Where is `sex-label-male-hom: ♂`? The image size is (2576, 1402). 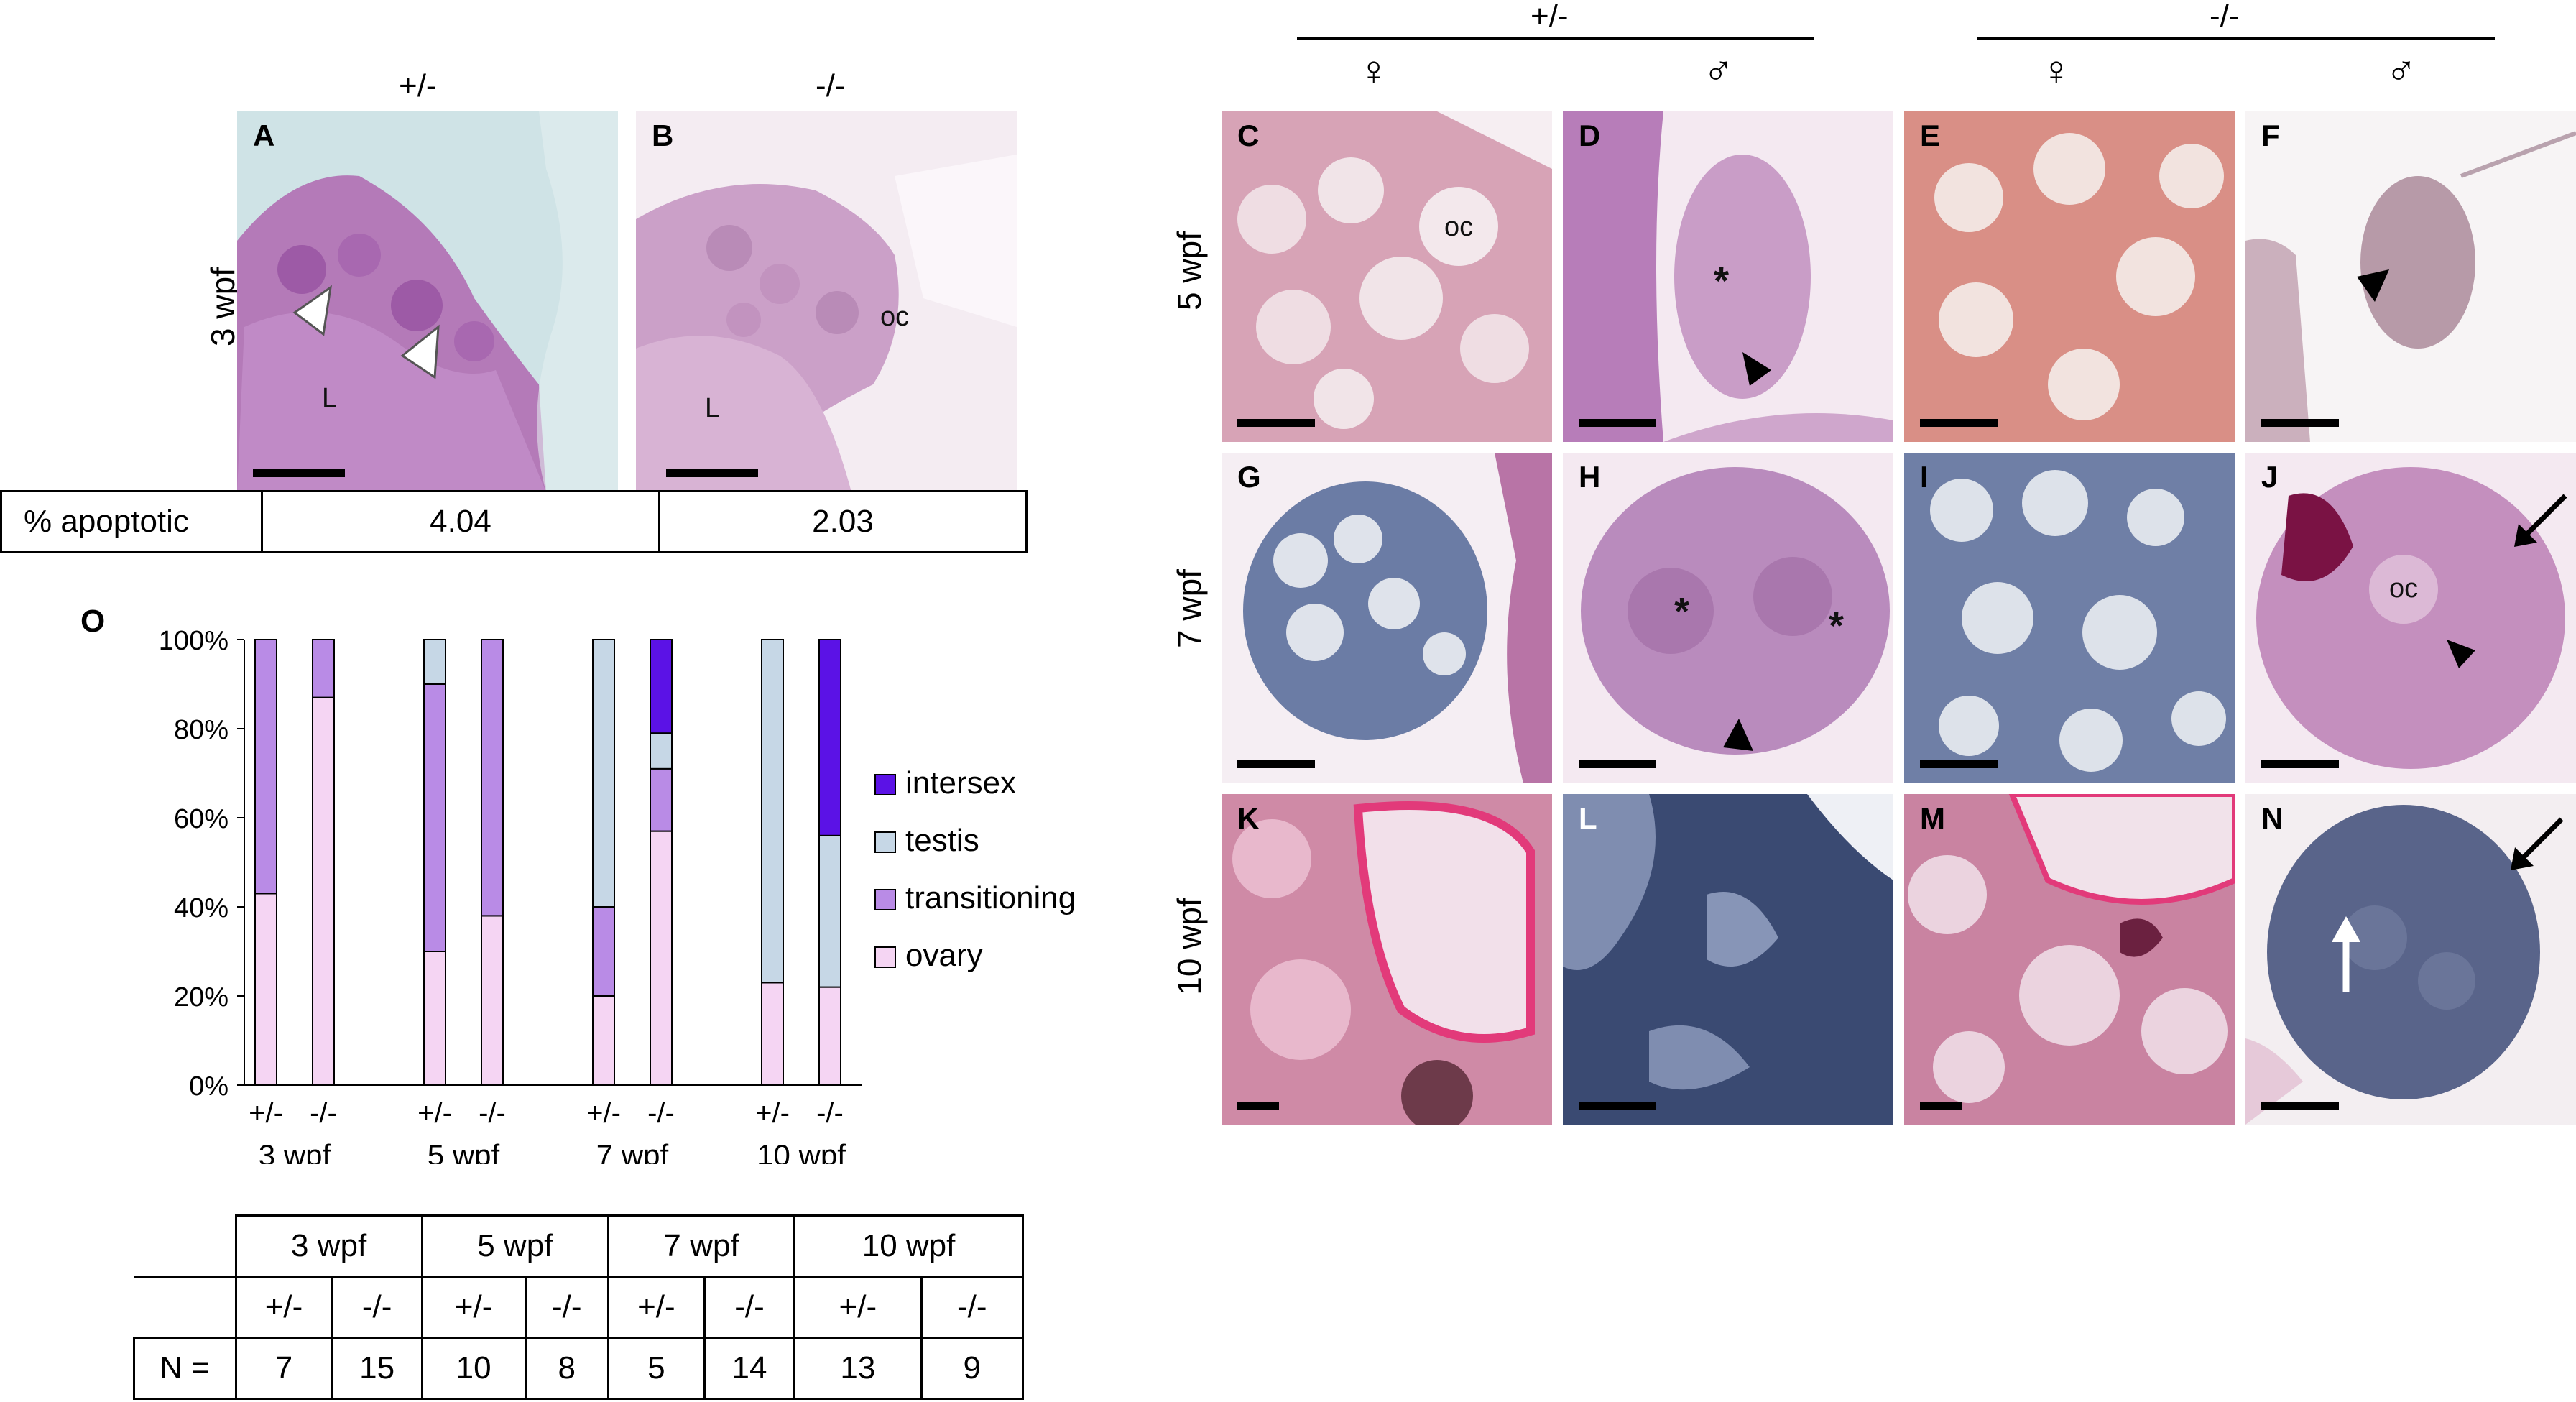
sex-label-male-hom: ♂ is located at coordinates (2402, 71).